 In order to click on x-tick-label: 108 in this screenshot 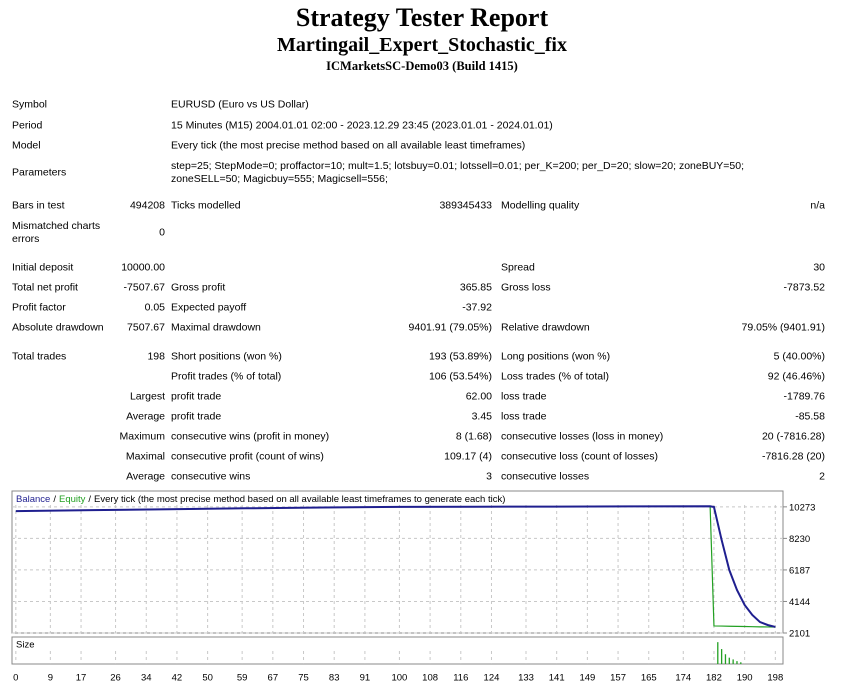, I will do `click(430, 678)`.